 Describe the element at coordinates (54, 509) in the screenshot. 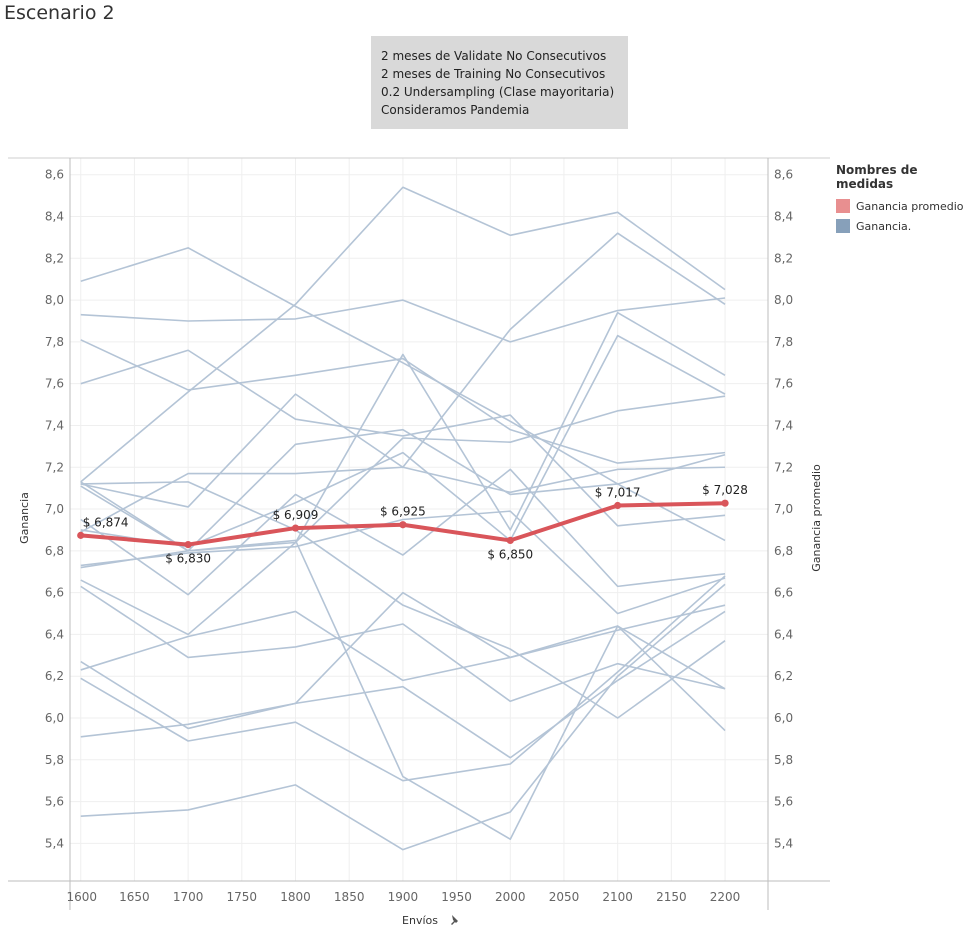

I see `y-tick-label: 7,0` at that location.